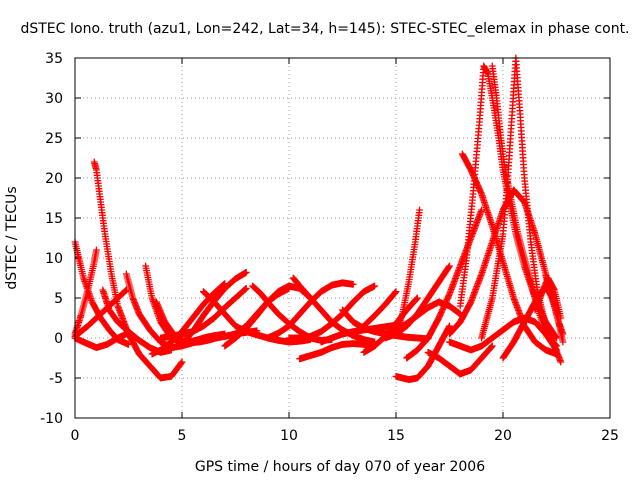  I want to click on x-tick-label: 5, so click(182, 436).